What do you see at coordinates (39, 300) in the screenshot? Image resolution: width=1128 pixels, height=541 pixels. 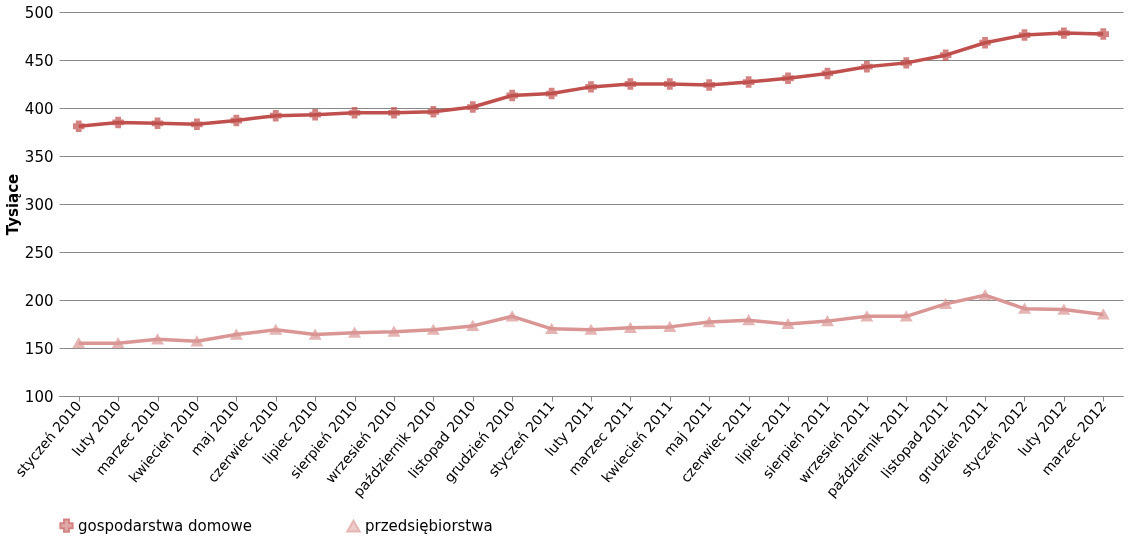 I see `y-tick-label: 200` at bounding box center [39, 300].